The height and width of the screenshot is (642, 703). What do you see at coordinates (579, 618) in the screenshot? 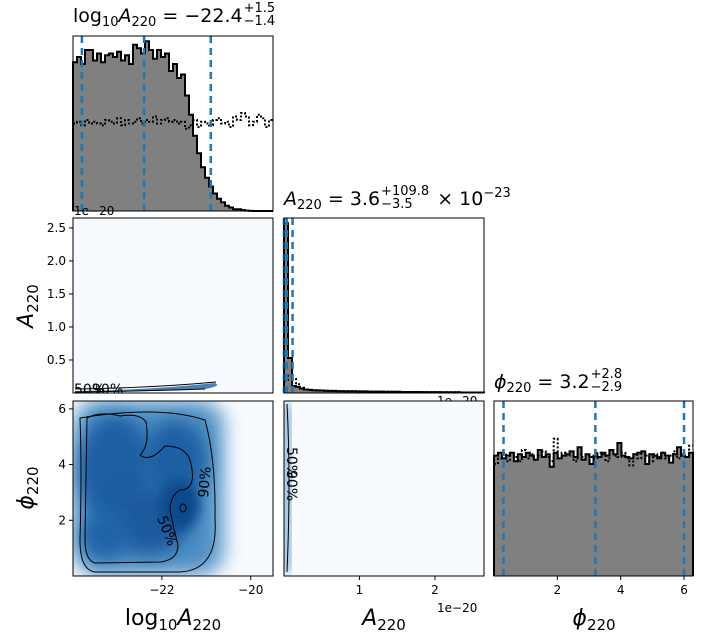
I see `xlabel-phi220-sym: ϕ` at bounding box center [579, 618].